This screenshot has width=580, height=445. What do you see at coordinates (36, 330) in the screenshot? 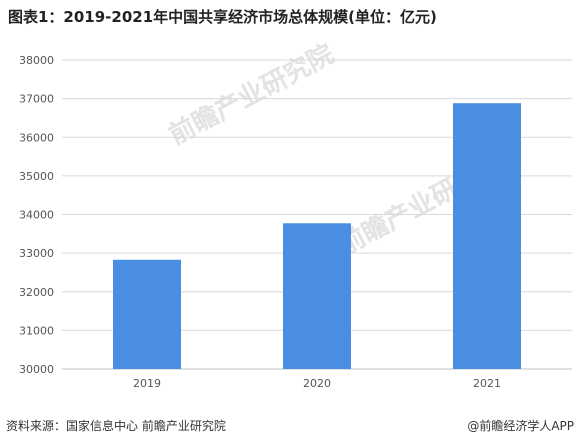
I see `y-tick-label: 31000` at bounding box center [36, 330].